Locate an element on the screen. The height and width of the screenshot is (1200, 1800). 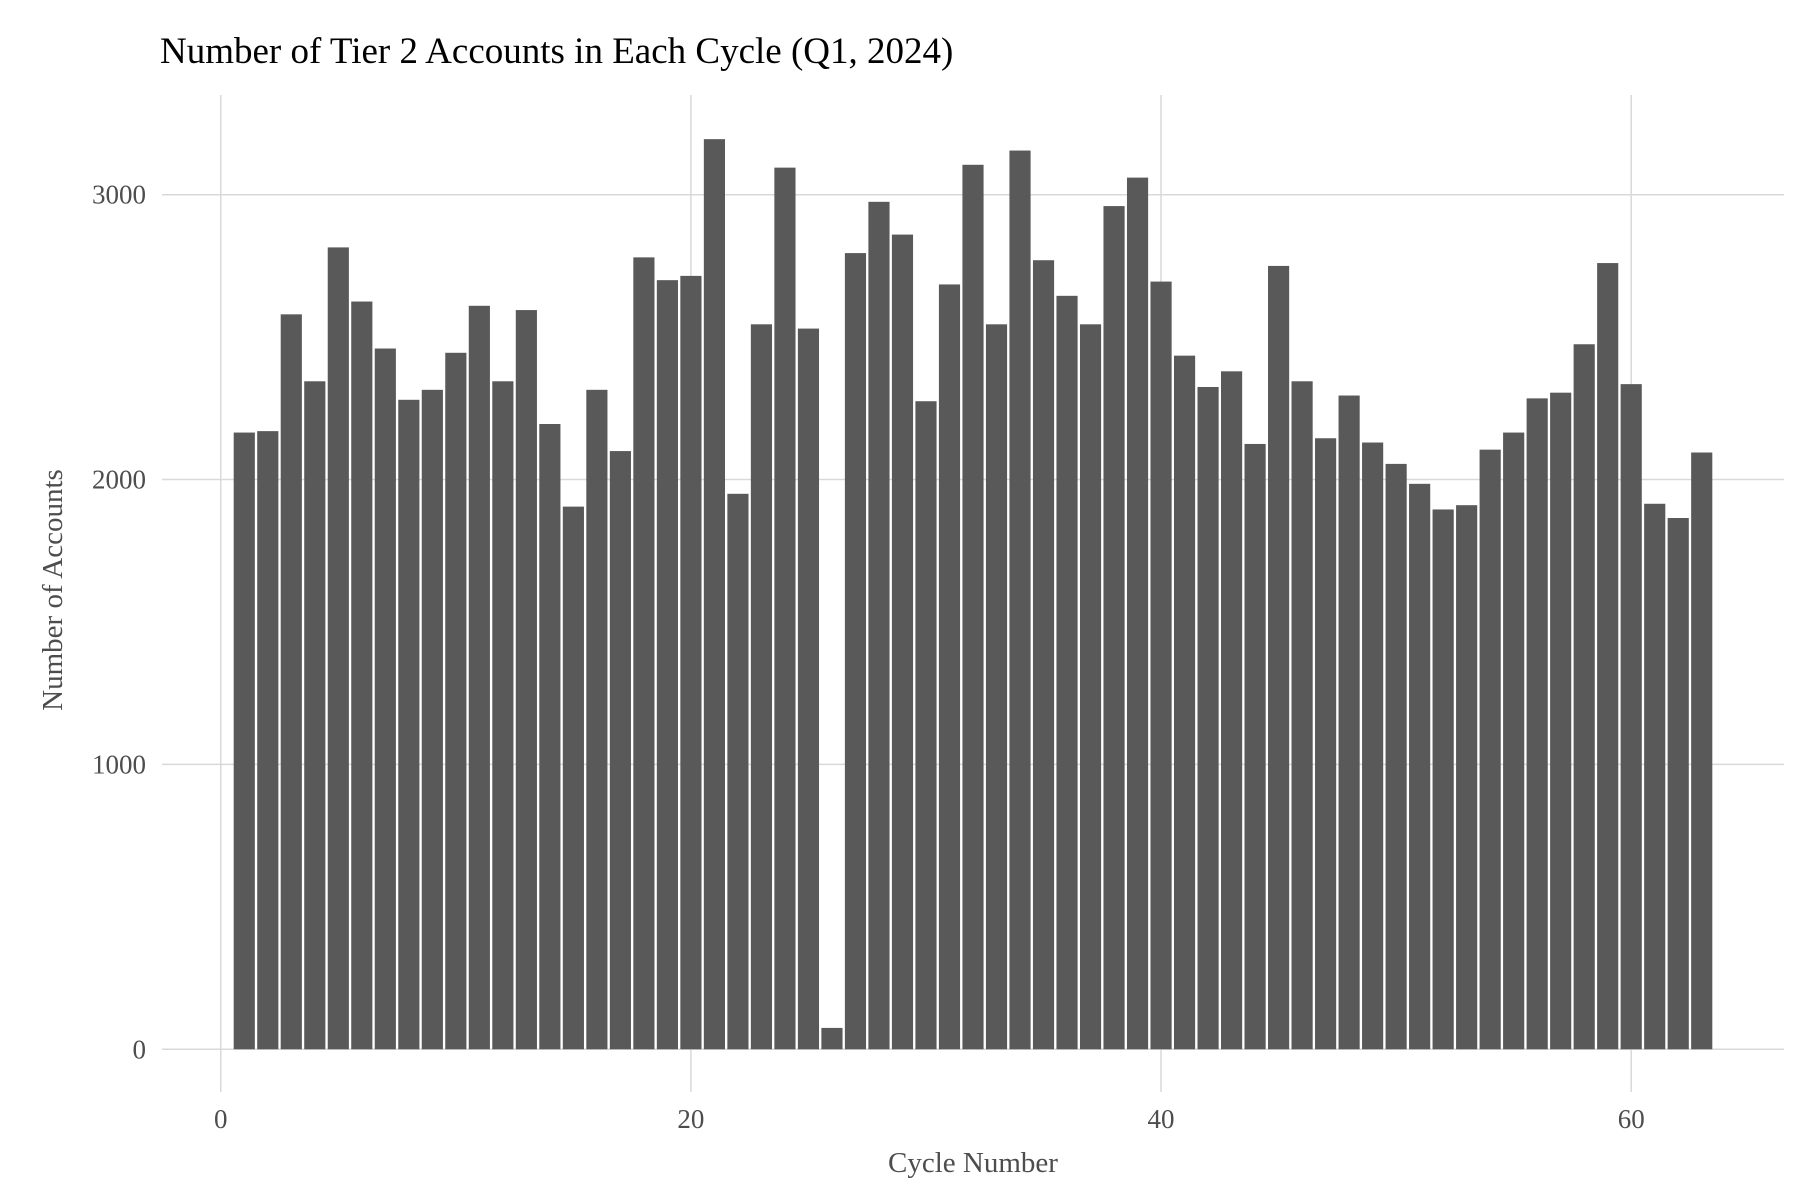
y-tick-label: 3000 is located at coordinates (119, 195).